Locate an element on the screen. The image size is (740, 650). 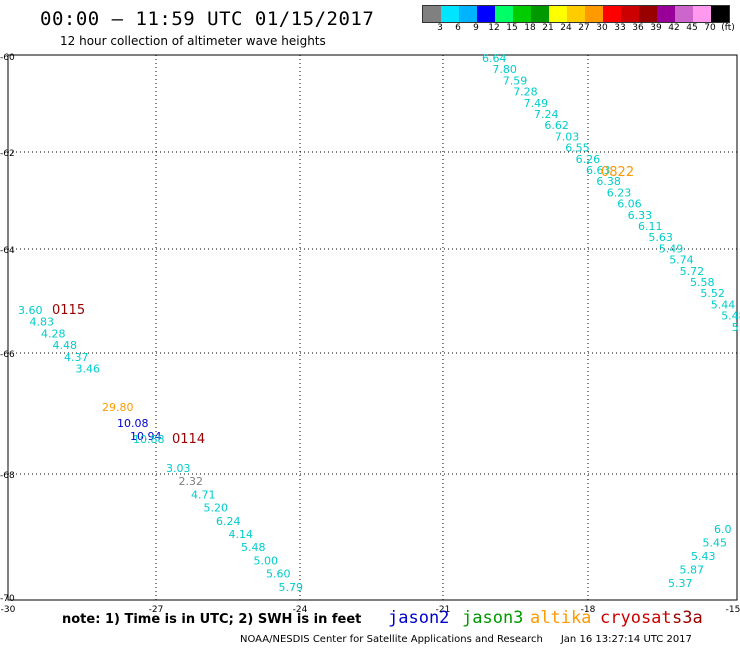
swh-value: 4.14 is located at coordinates (241, 534).